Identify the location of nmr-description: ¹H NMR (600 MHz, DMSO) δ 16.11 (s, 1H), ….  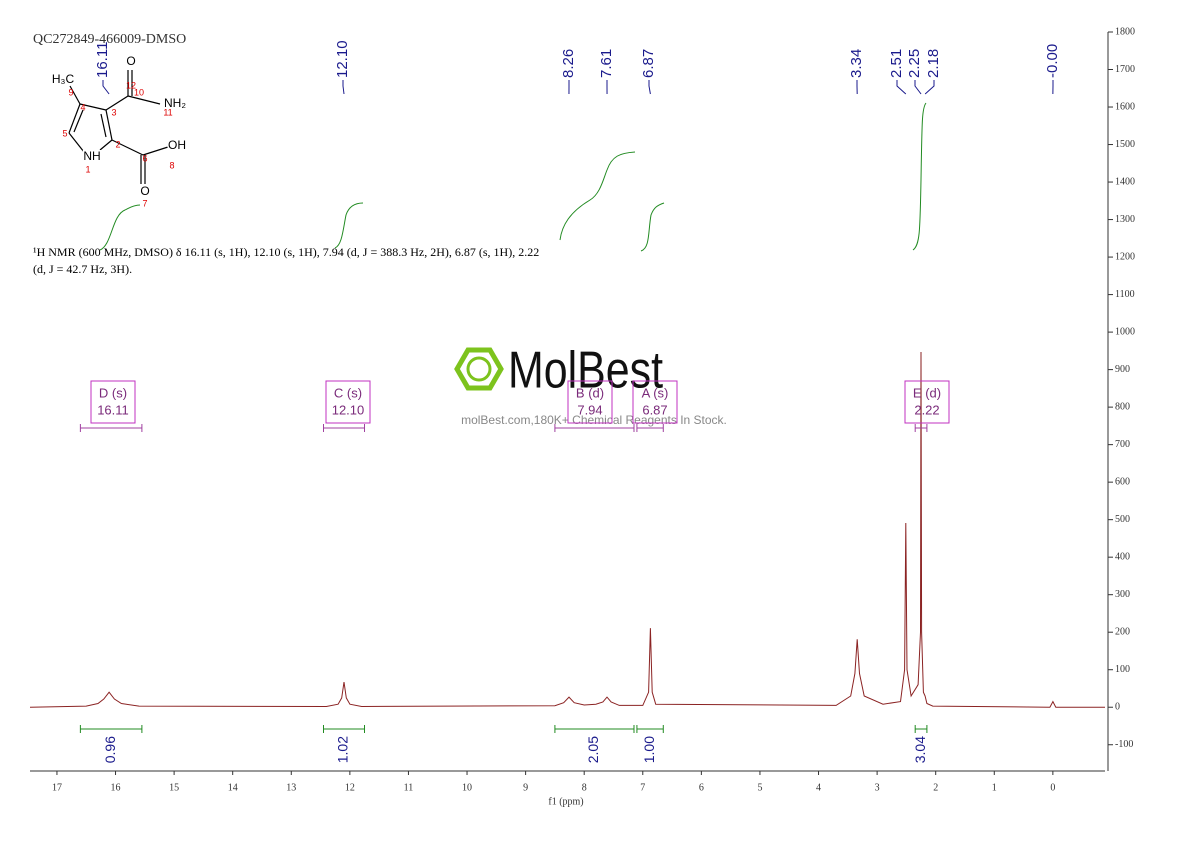
(286, 252).